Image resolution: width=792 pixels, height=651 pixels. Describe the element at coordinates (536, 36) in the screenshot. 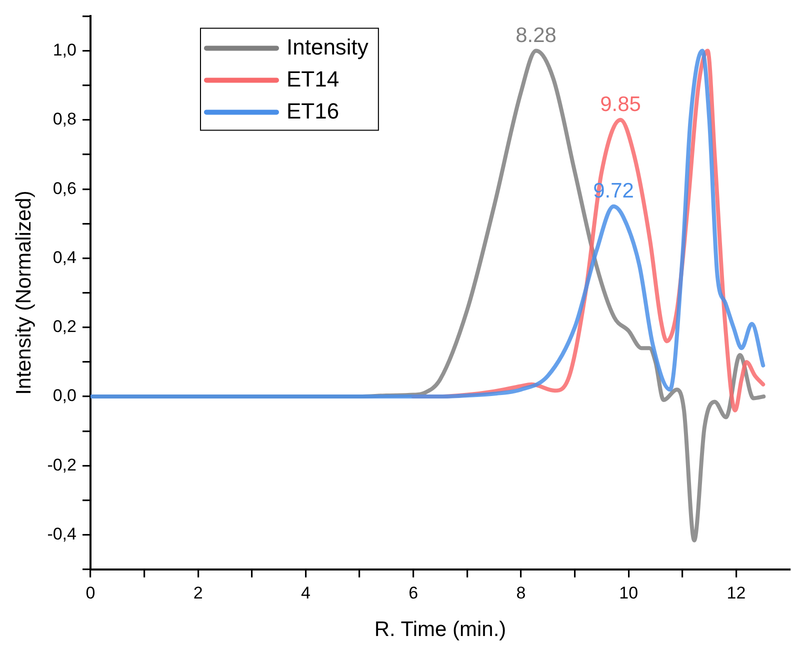

I see `annotation: 8.28` at that location.